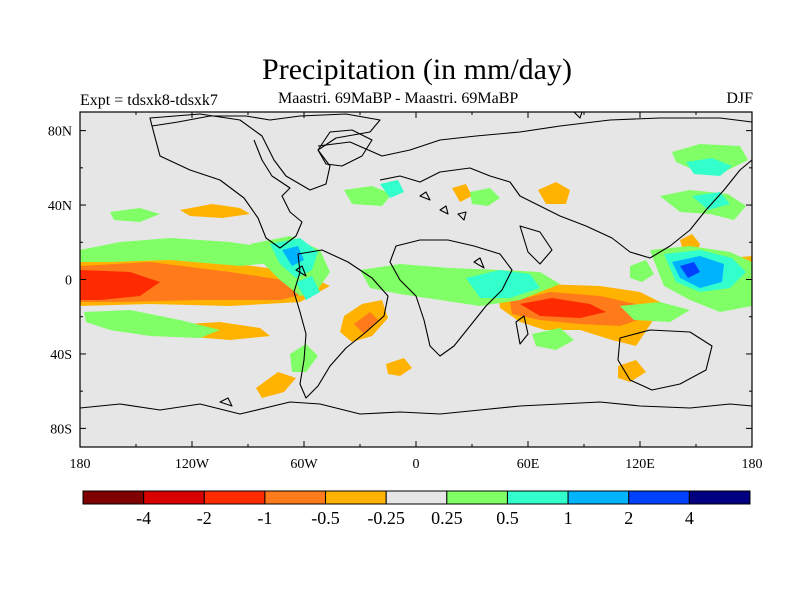 The height and width of the screenshot is (600, 800). Describe the element at coordinates (398, 98) in the screenshot. I see `comparison-label: Maastri. 69MaBP - Maastri. 69MaBP` at that location.